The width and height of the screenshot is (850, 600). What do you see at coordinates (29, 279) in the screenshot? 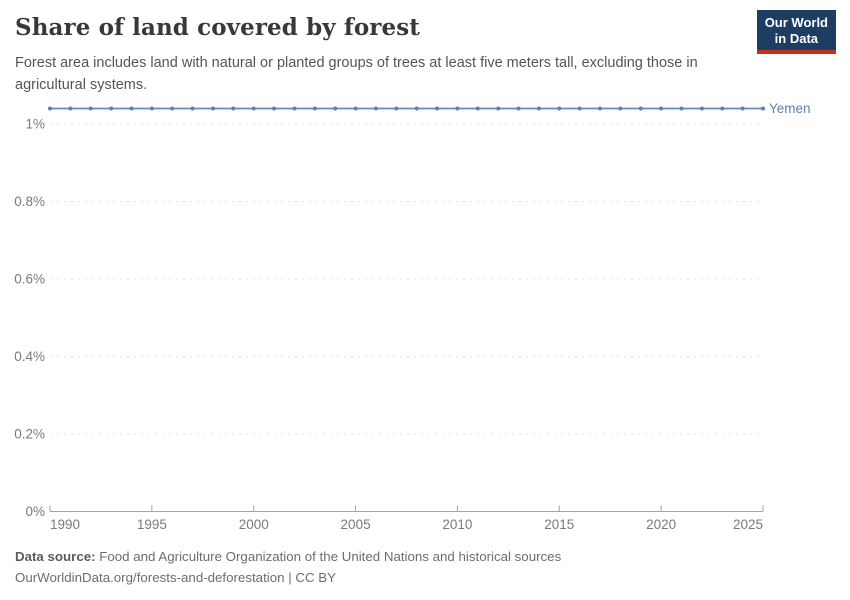
I see `y-tick-label-0.6%: 0.6%` at bounding box center [29, 279].